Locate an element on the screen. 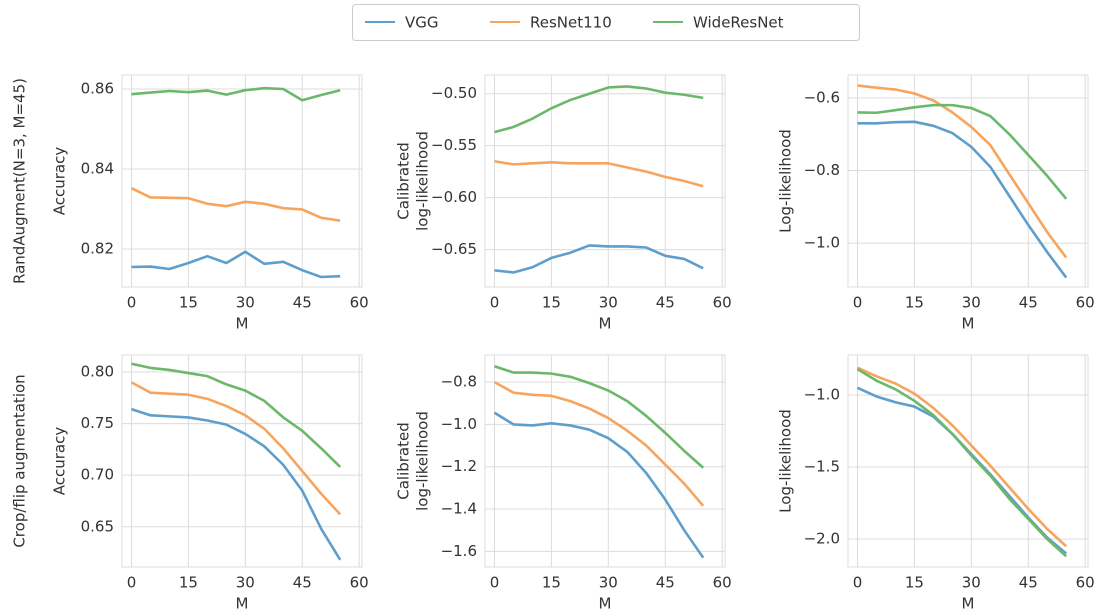 This screenshot has height=610, width=1097. y-tick-label: −0.55 is located at coordinates (454, 145).